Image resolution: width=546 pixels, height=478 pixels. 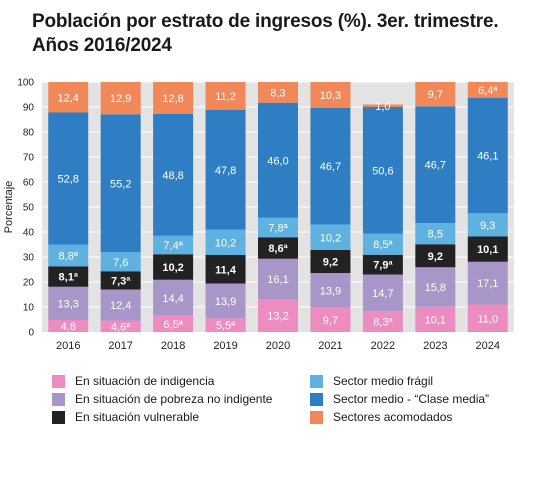 What do you see at coordinates (9, 207) in the screenshot?
I see `y-axis-title: Porcentaje` at bounding box center [9, 207].